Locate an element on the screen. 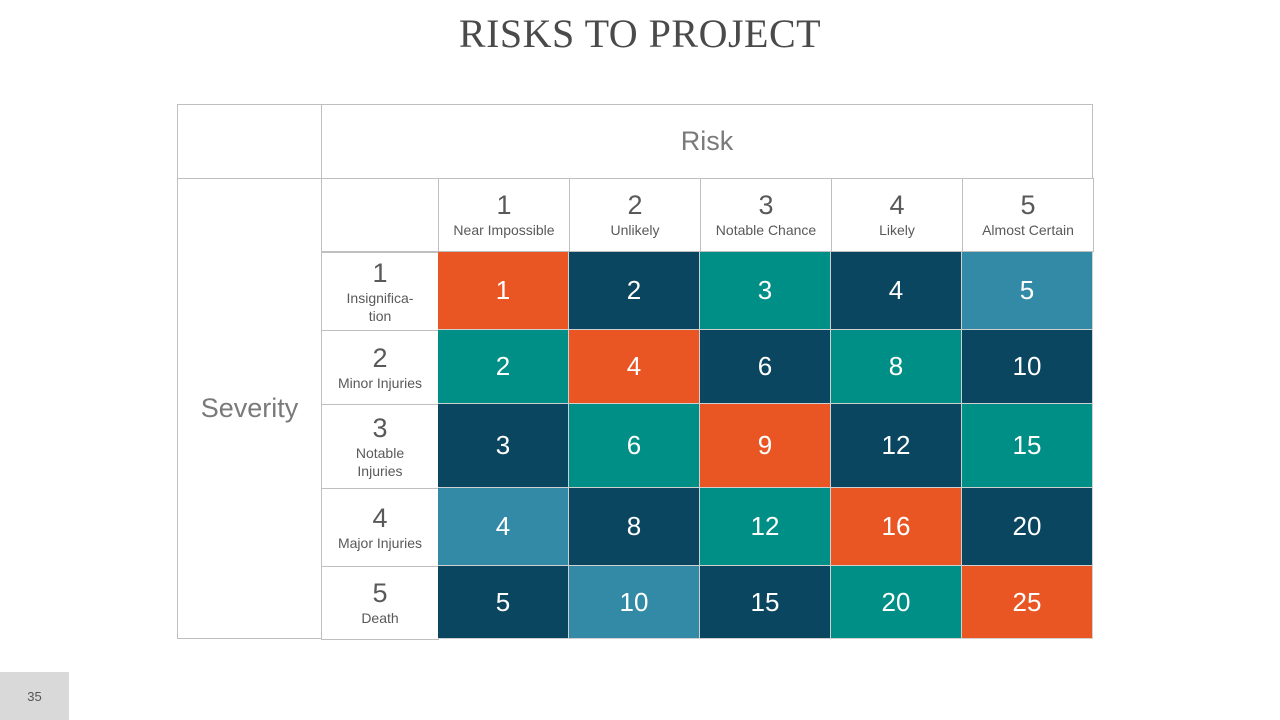 The width and height of the screenshot is (1280, 720). blank-header-cell is located at coordinates (380, 215).